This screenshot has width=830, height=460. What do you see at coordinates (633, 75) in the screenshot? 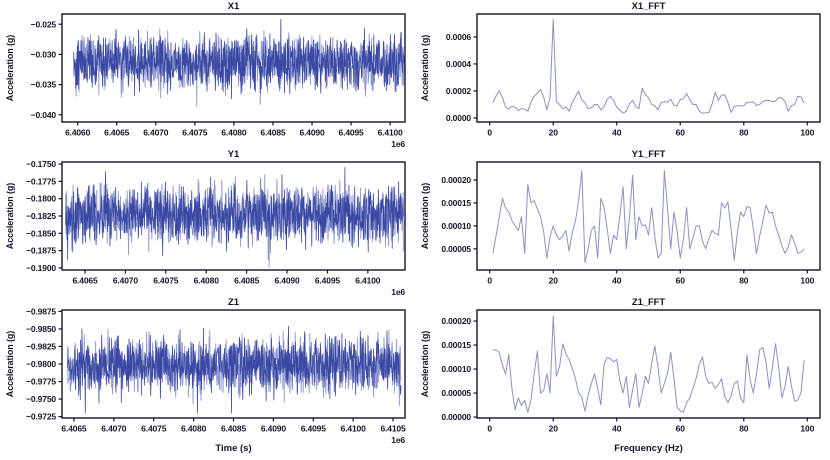
I see `plot-area-x1-fft: 0 20 40 60 80 100 0.0000 0.0002 0.0004 0.0006` at bounding box center [633, 75].